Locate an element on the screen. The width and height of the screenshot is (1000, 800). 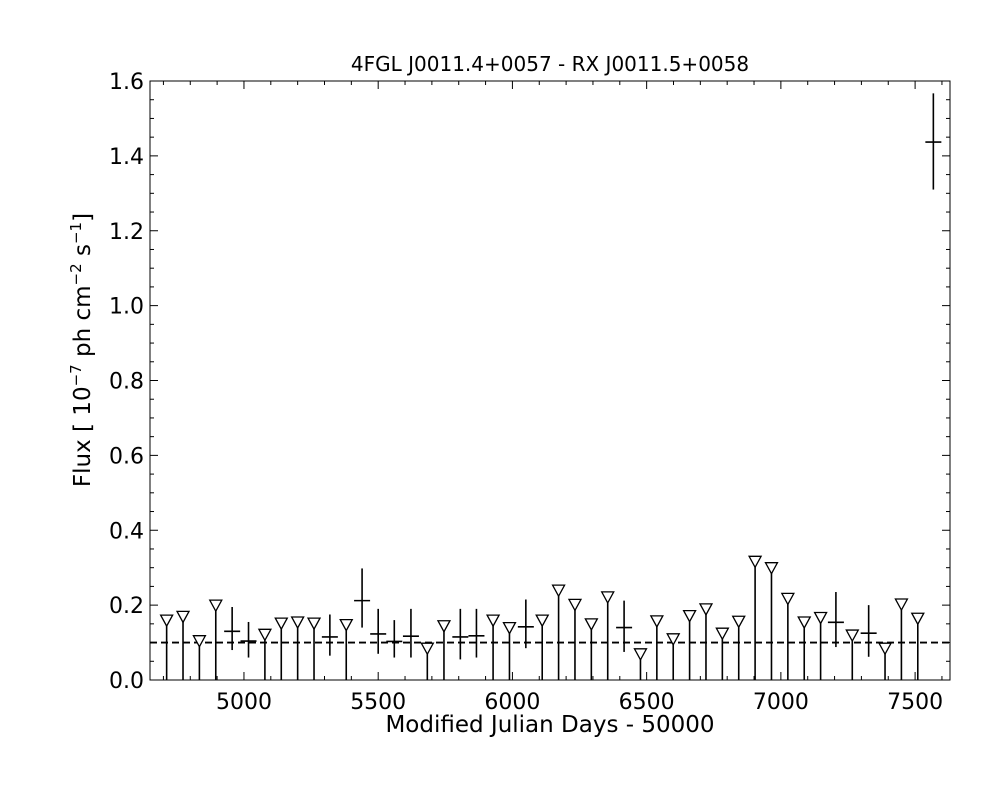
chart-title: 4FGL J0011.4+0057 - RX J0011.5+0058 is located at coordinates (550, 64).